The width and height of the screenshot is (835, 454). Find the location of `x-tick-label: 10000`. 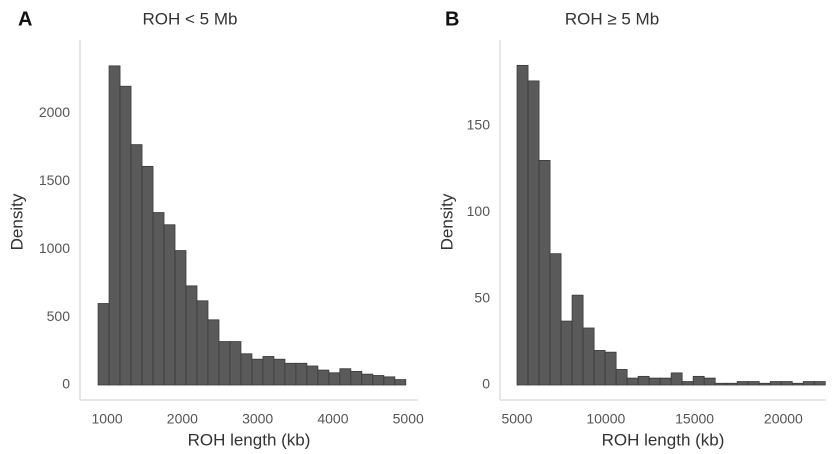

x-tick-label: 10000 is located at coordinates (605, 419).